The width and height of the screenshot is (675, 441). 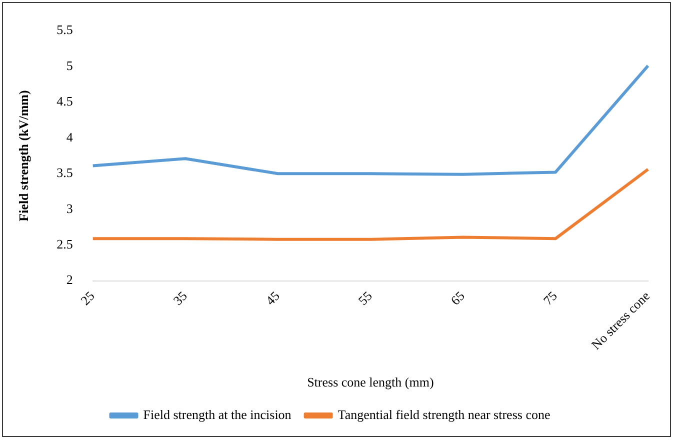 I want to click on x-tick-label: 25, so click(x=88, y=298).